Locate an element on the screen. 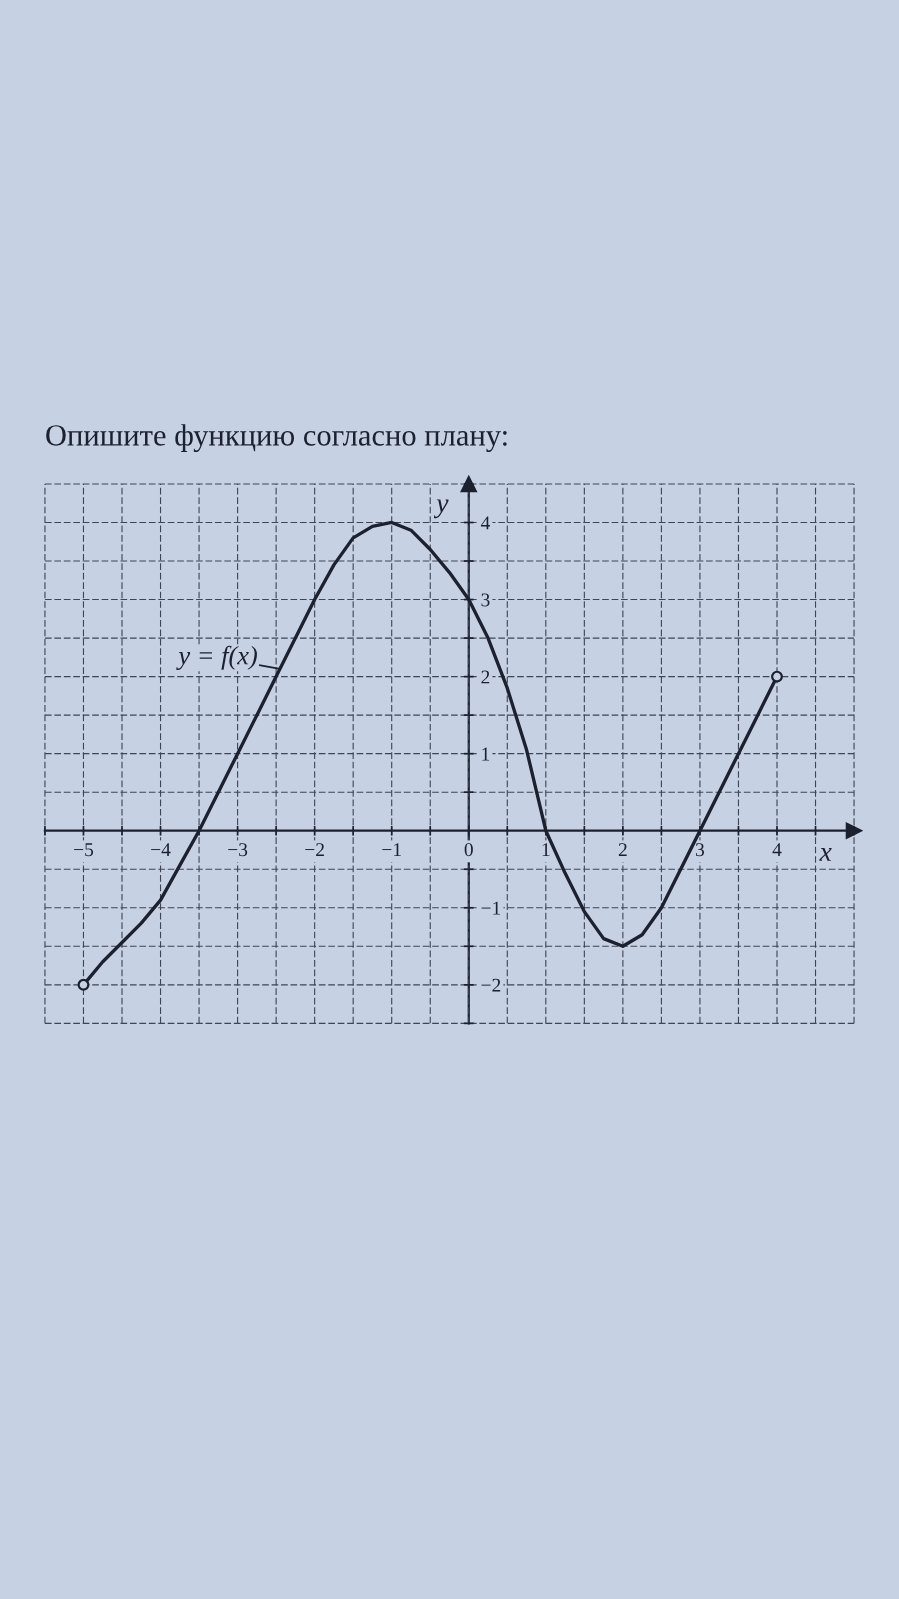  y-tick-label: −2 is located at coordinates (491, 985).